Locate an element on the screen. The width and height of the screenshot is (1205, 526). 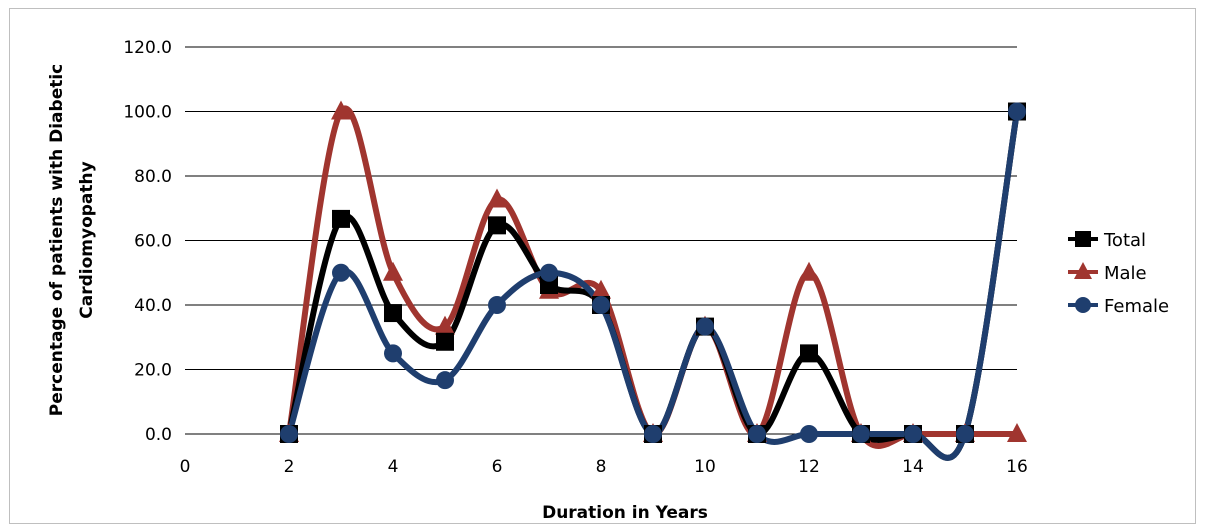
y-axis-title-line-2: Cardiomyopathy is located at coordinates (87, 239).